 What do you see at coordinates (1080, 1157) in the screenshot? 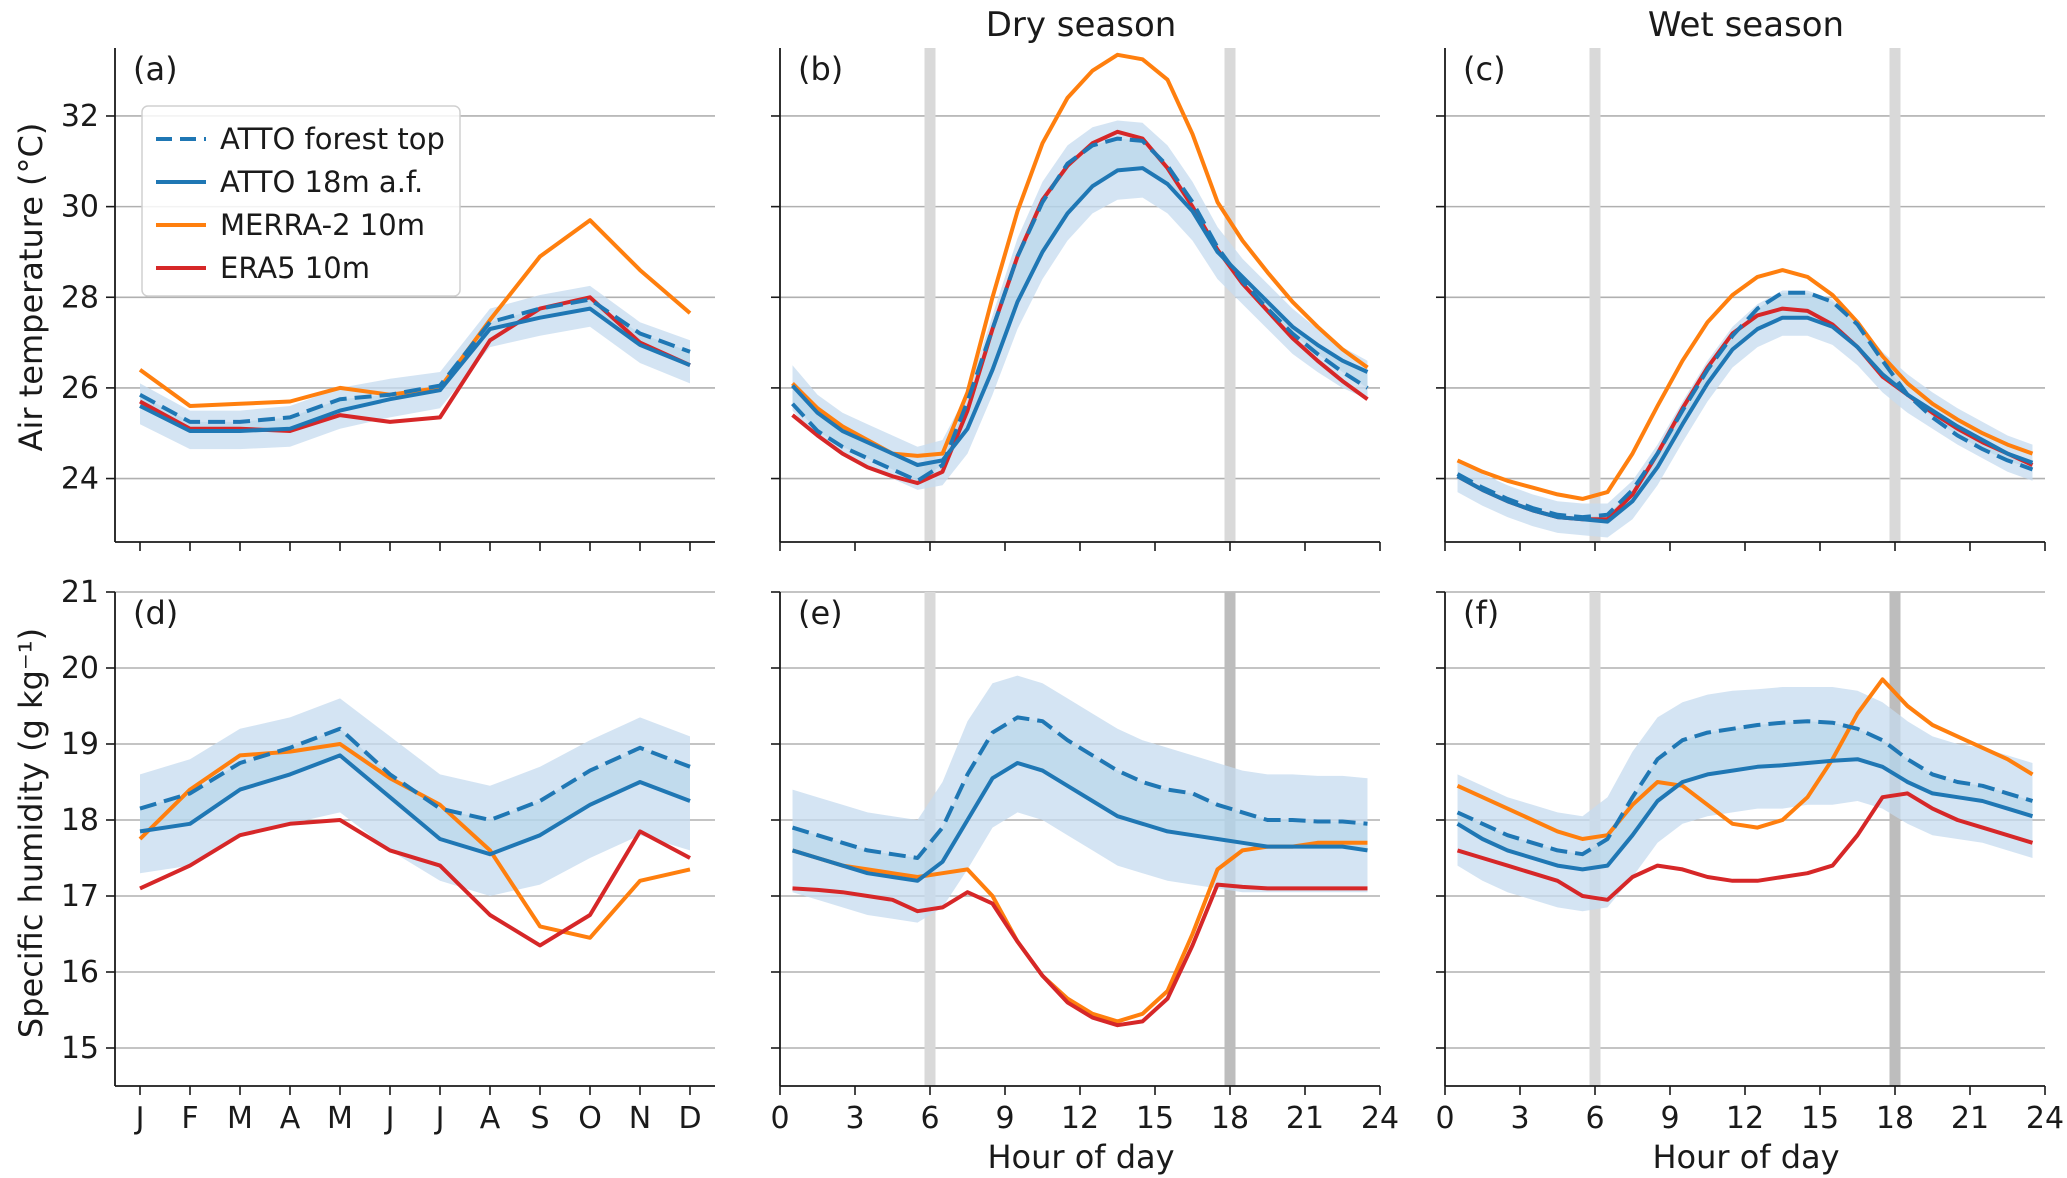
I see `x-axis-title-dry: Hour of day` at bounding box center [1080, 1157].